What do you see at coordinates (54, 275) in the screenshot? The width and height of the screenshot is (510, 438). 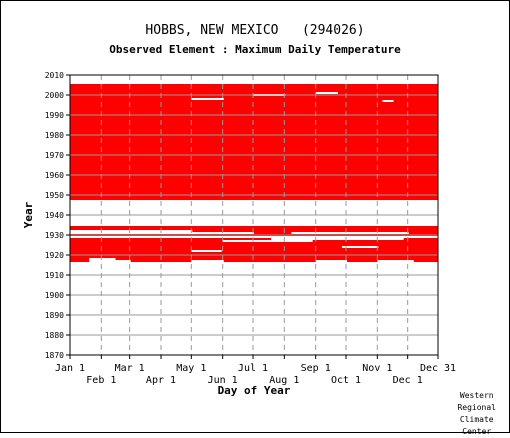 I see `y-tick-label: 1910` at bounding box center [54, 275].